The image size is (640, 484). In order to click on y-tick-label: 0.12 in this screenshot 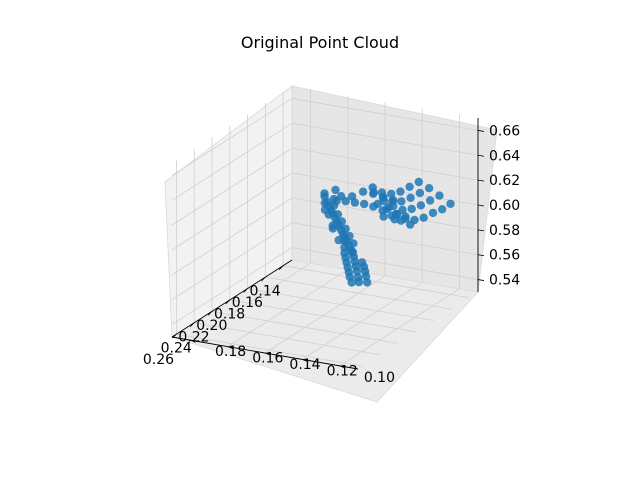, I will do `click(342, 371)`.